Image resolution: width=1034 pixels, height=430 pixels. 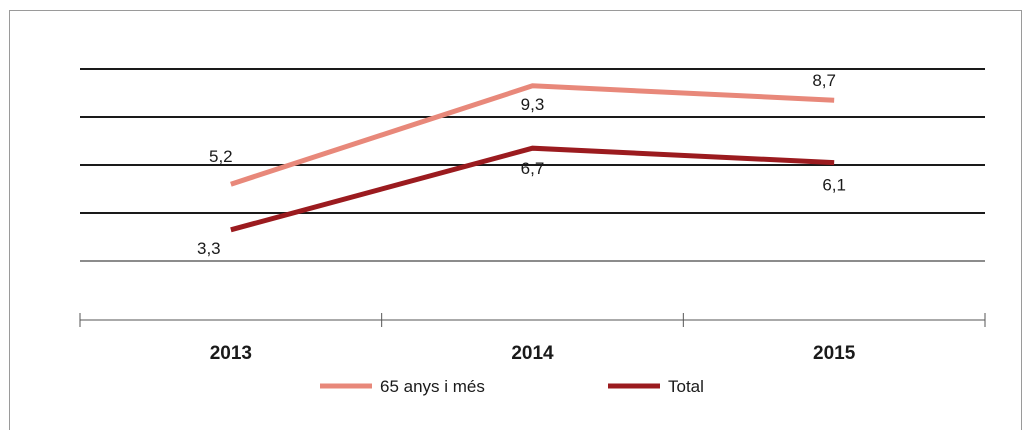 I want to click on legend: 65 anys i més Total, so click(x=512, y=386).